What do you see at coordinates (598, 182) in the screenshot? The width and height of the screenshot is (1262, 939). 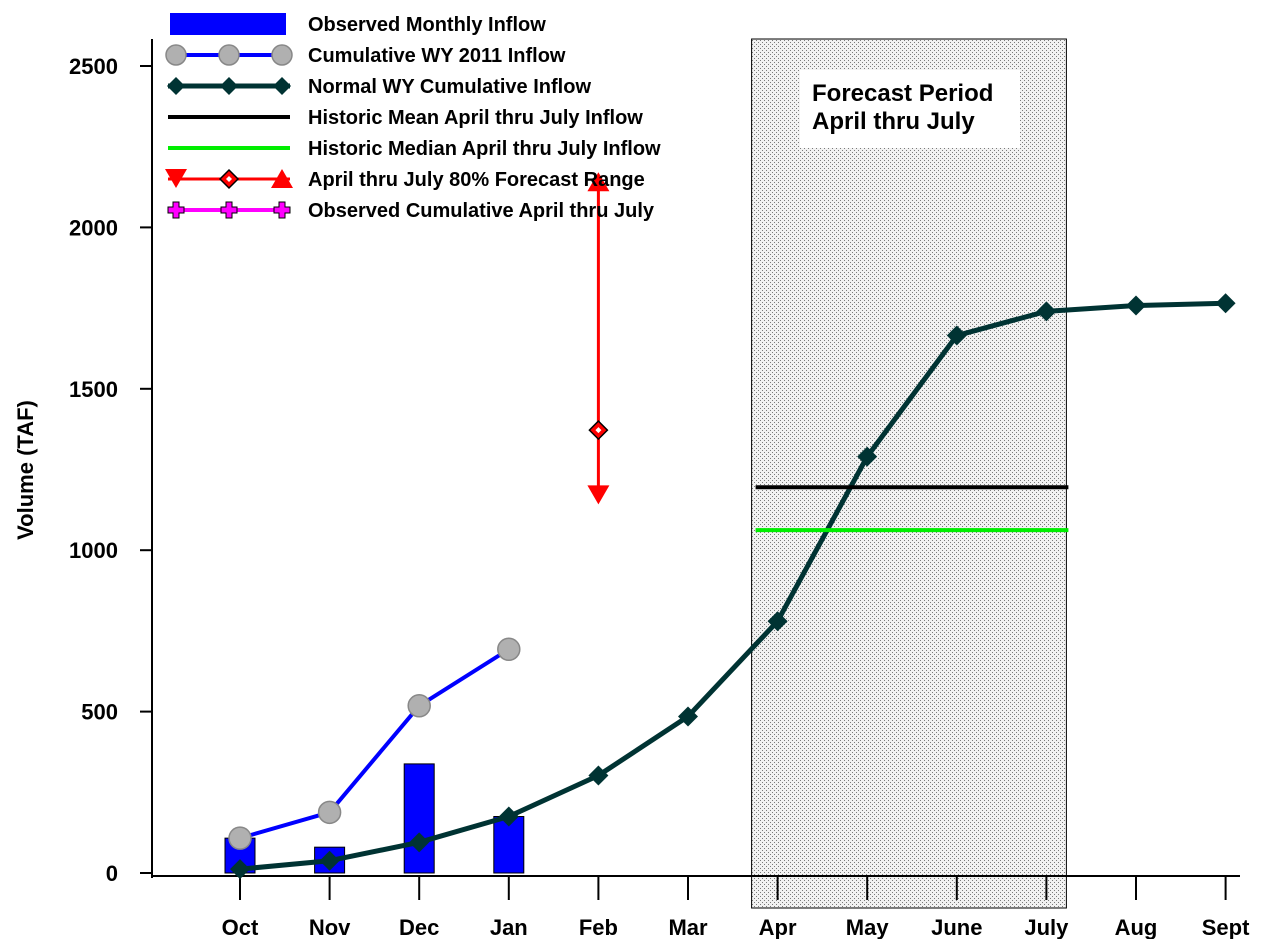 I see `forecast-range-high` at bounding box center [598, 182].